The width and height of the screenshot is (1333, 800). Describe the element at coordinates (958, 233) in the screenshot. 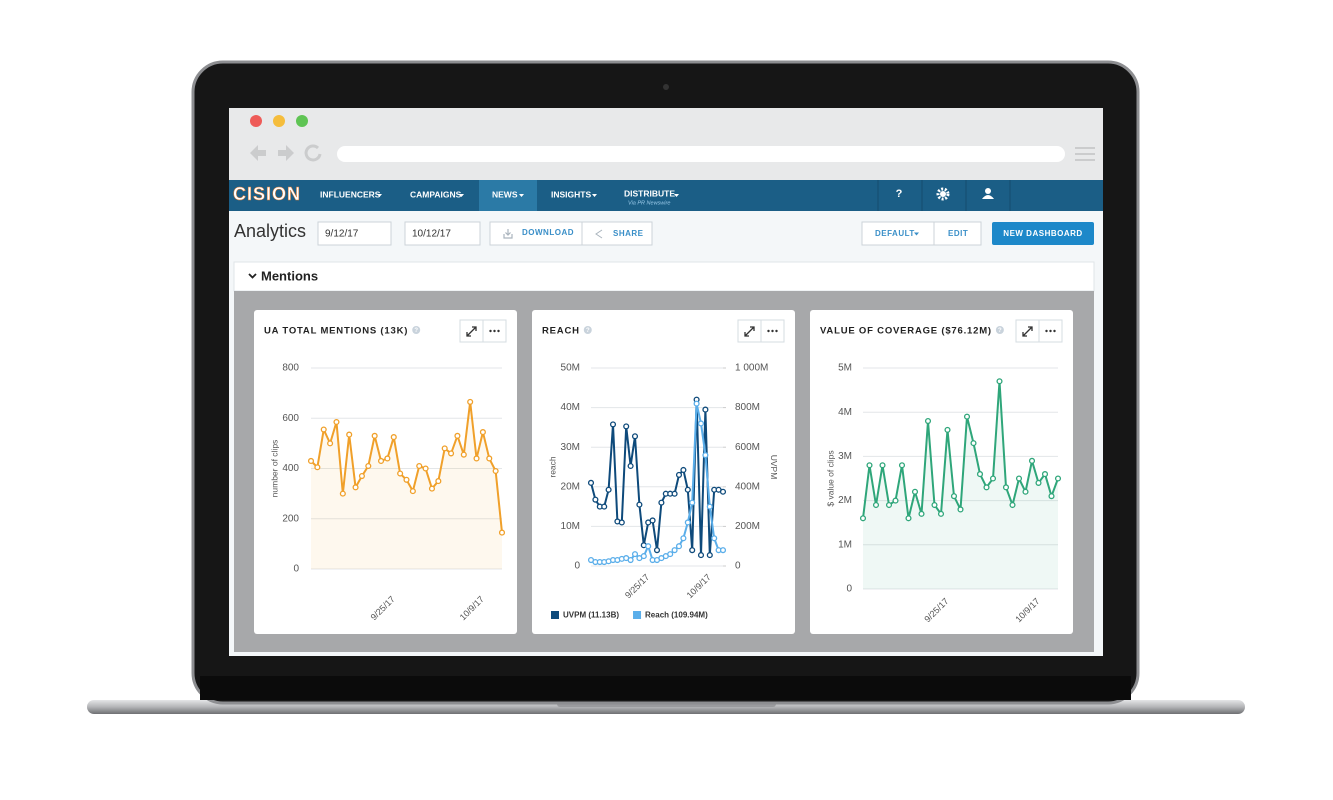

I see `edit-button: EDIT` at that location.